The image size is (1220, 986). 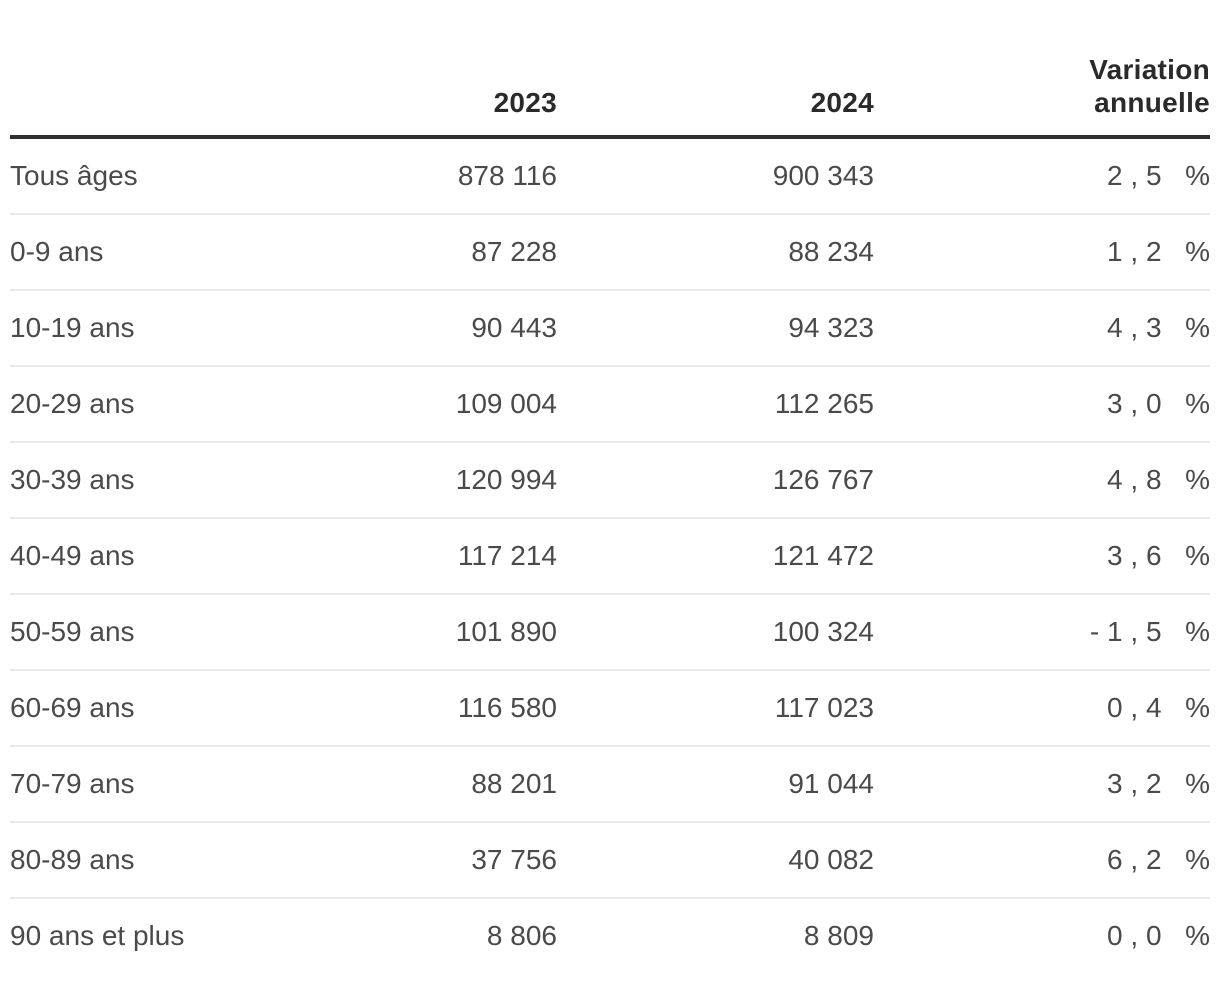 What do you see at coordinates (521, 935) in the screenshot?
I see `value-2023: 8 806` at bounding box center [521, 935].